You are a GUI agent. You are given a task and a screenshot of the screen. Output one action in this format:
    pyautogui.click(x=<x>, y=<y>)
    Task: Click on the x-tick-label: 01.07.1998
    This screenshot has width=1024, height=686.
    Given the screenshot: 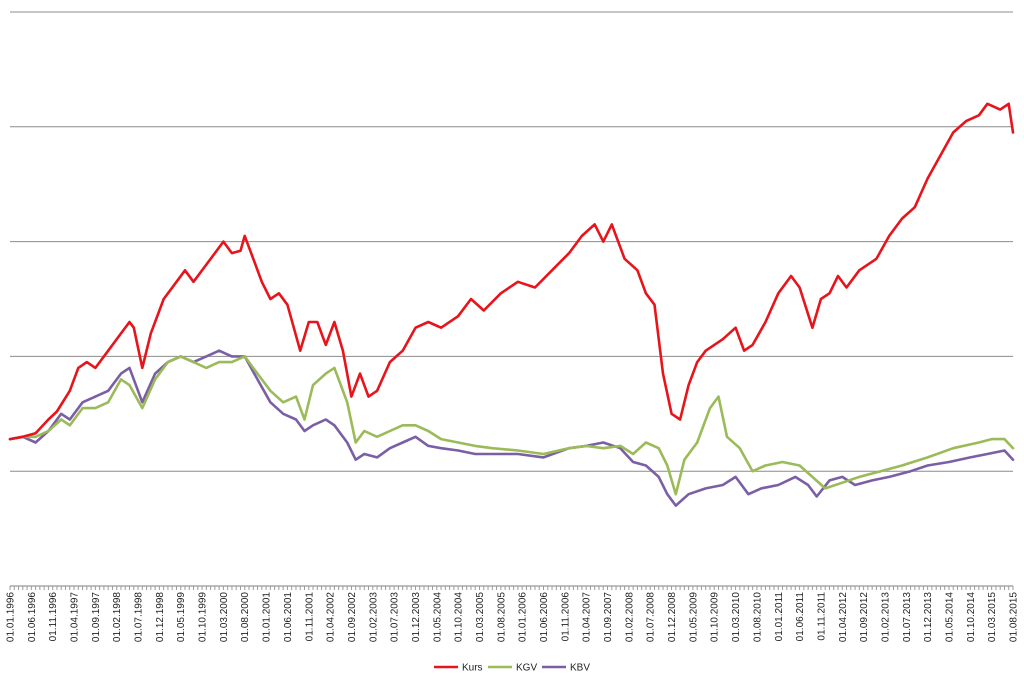 What is the action you would take?
    pyautogui.click(x=139, y=617)
    